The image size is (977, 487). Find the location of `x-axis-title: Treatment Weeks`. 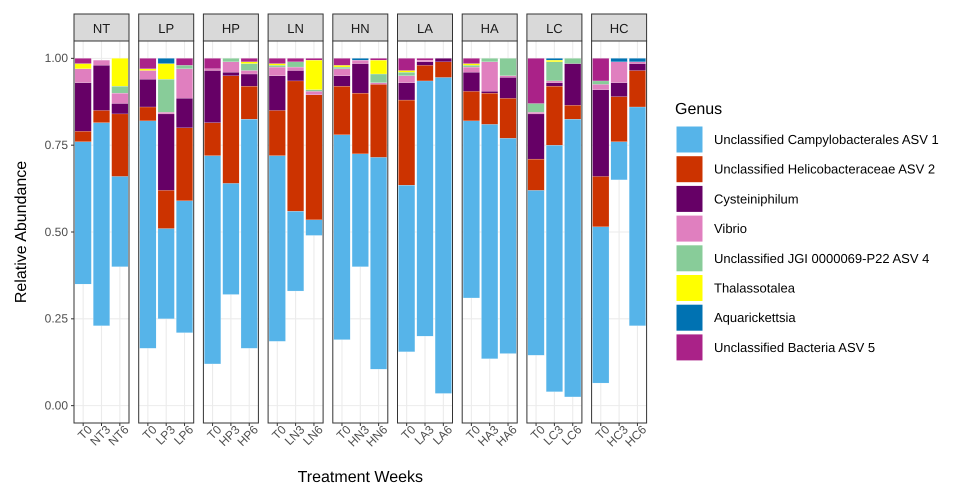

x-axis-title: Treatment Weeks is located at coordinates (360, 477).